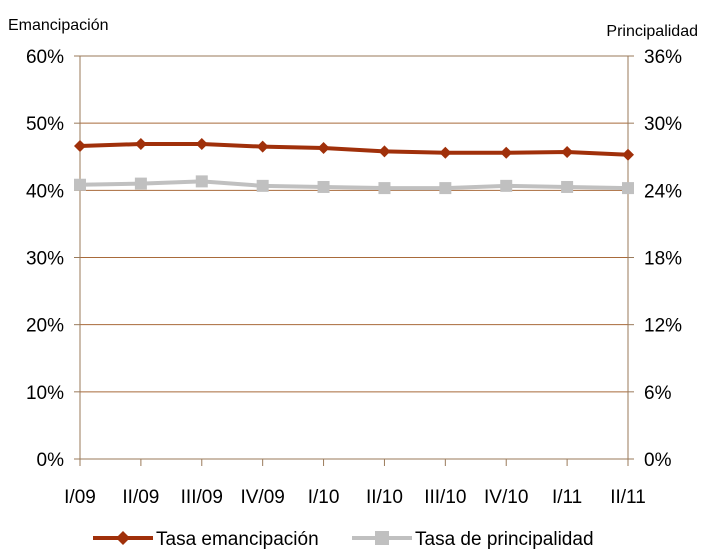 The width and height of the screenshot is (701, 552). I want to click on x-tick-label: I/09, so click(80, 497).